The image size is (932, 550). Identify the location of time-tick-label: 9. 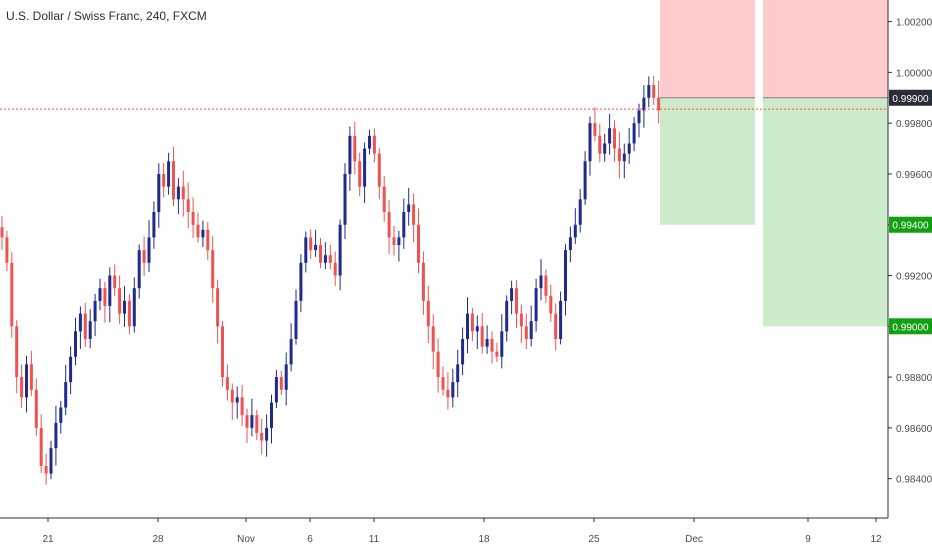
(808, 539).